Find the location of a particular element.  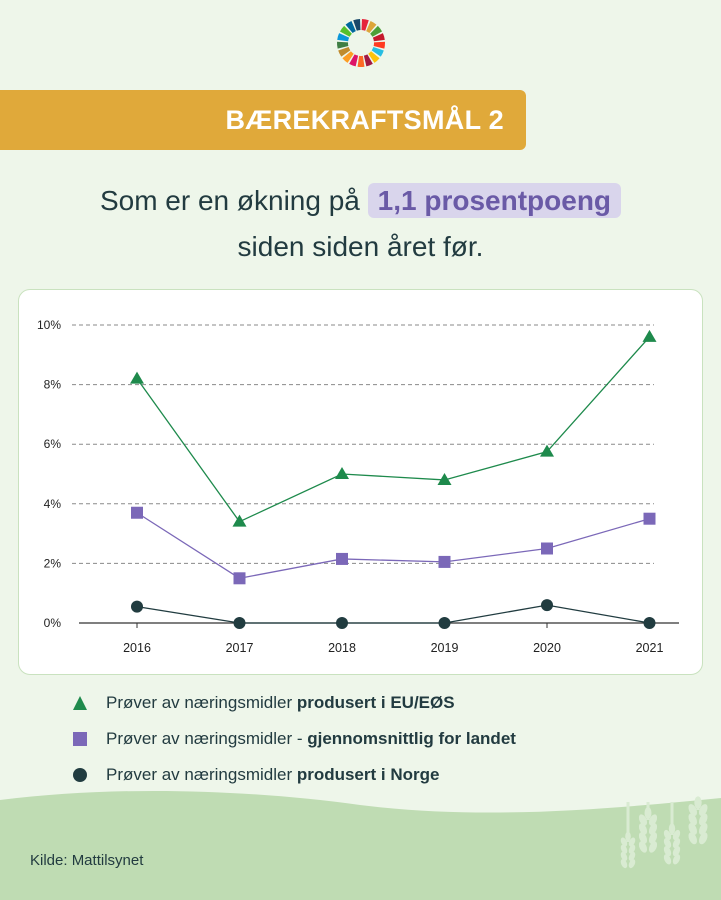

legend-label-prefix: Prøver av næringsmidler - is located at coordinates (207, 738).